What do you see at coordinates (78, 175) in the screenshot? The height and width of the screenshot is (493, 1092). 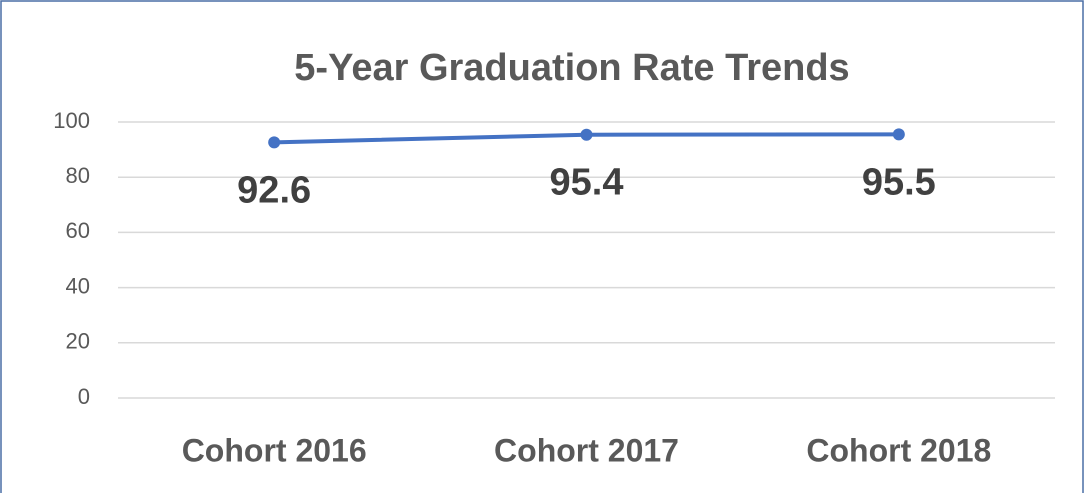 I see `y-tick-label: 80` at bounding box center [78, 175].